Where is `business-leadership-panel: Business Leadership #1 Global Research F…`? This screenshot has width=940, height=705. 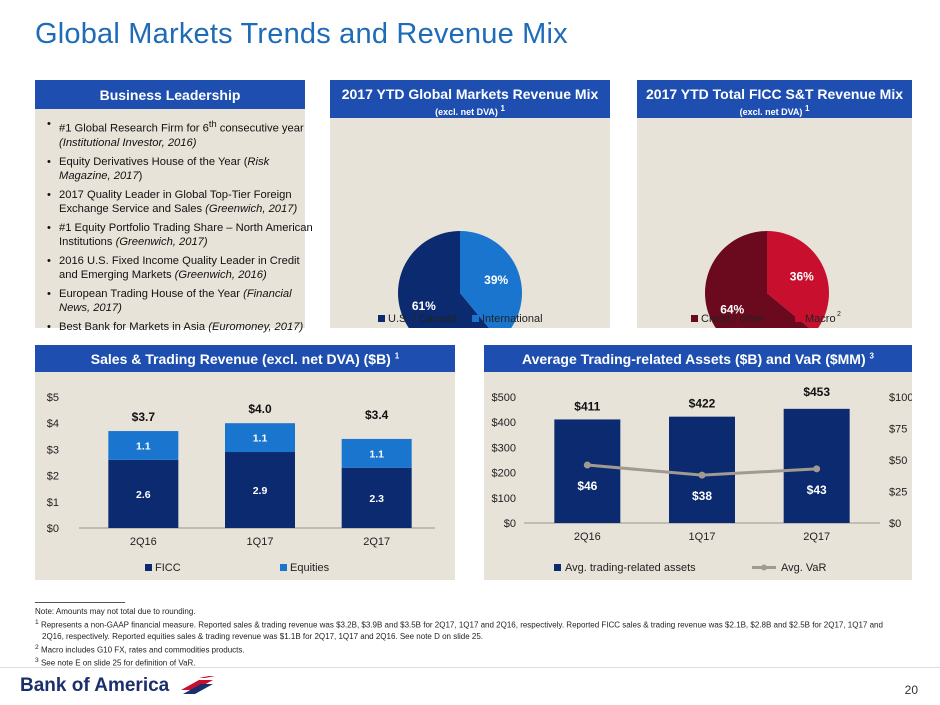 business-leadership-panel: Business Leadership #1 Global Research F… is located at coordinates (174, 207).